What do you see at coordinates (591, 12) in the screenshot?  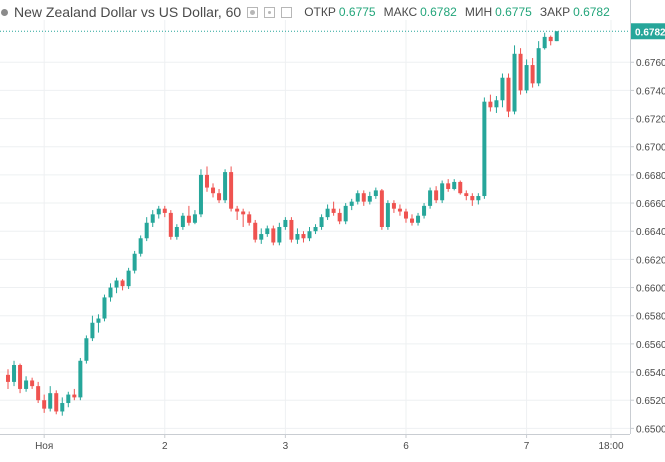 I see `close-value: 0.6782` at bounding box center [591, 12].